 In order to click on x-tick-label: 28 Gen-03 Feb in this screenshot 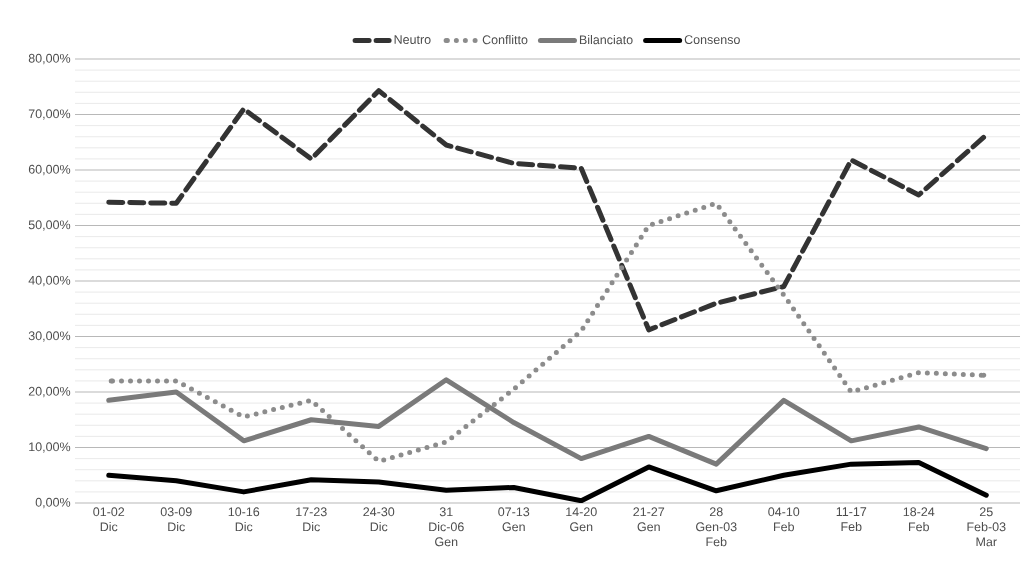, I will do `click(716, 527)`.